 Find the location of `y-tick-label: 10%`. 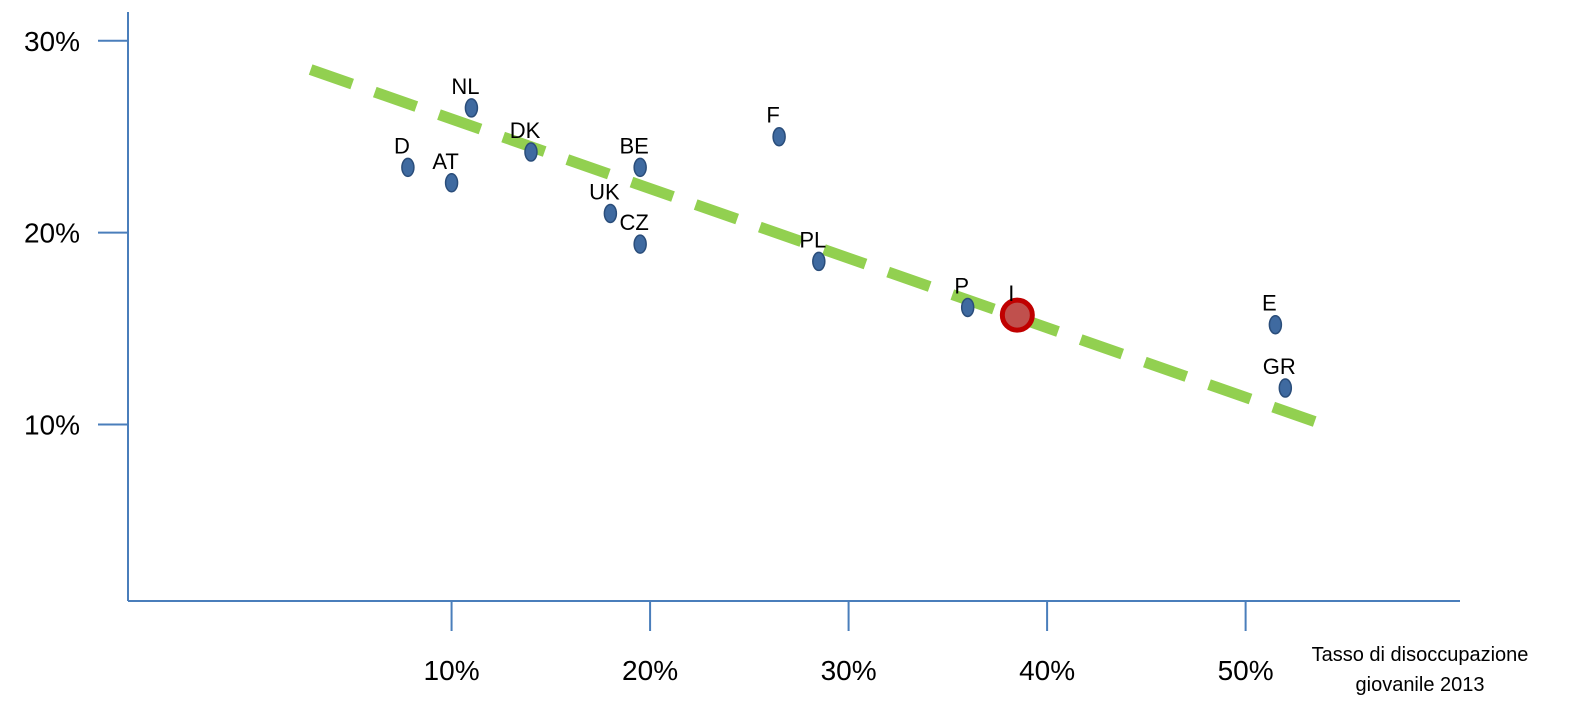

y-tick-label: 10% is located at coordinates (52, 424).